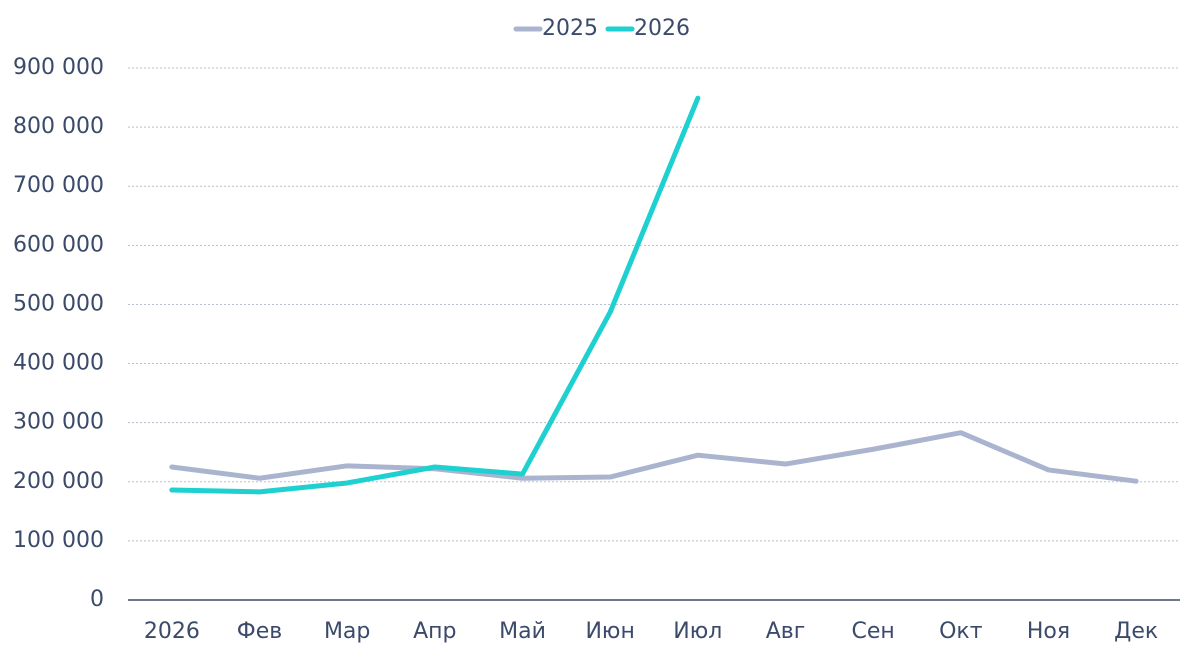 This screenshot has width=1200, height=661. I want to click on y-tick-label: 500 000, so click(58, 303).